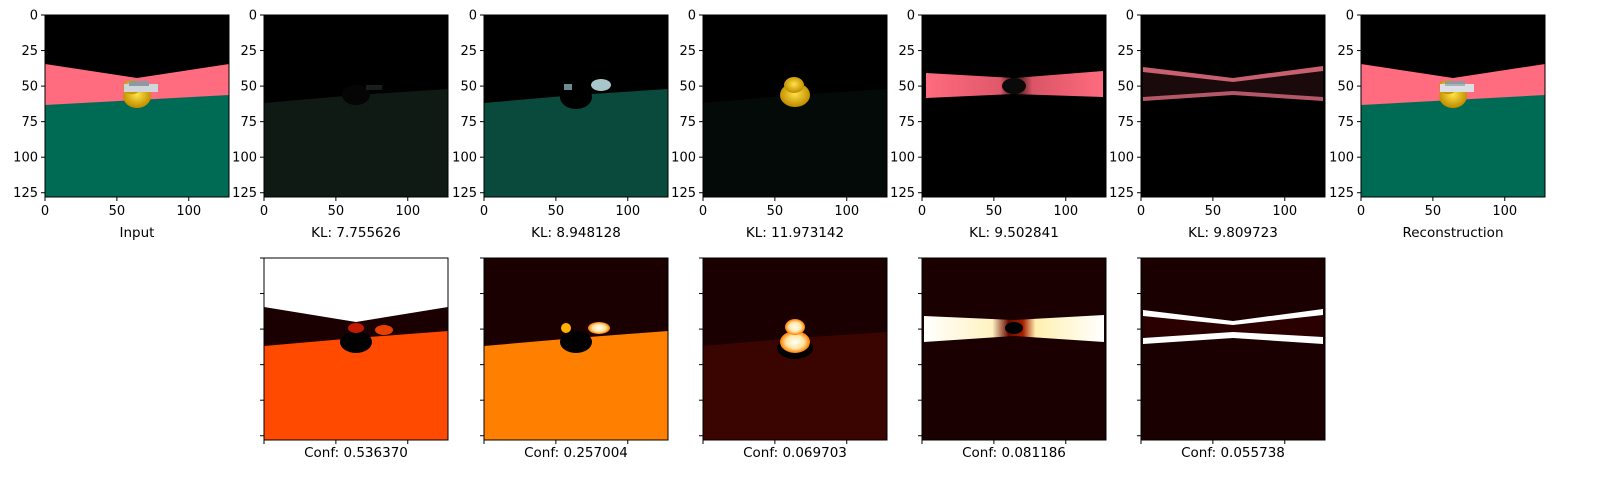 This screenshot has width=1621, height=499. What do you see at coordinates (1233, 453) in the screenshot?
I see `confidence-caption: Conf: 0.055738` at bounding box center [1233, 453].